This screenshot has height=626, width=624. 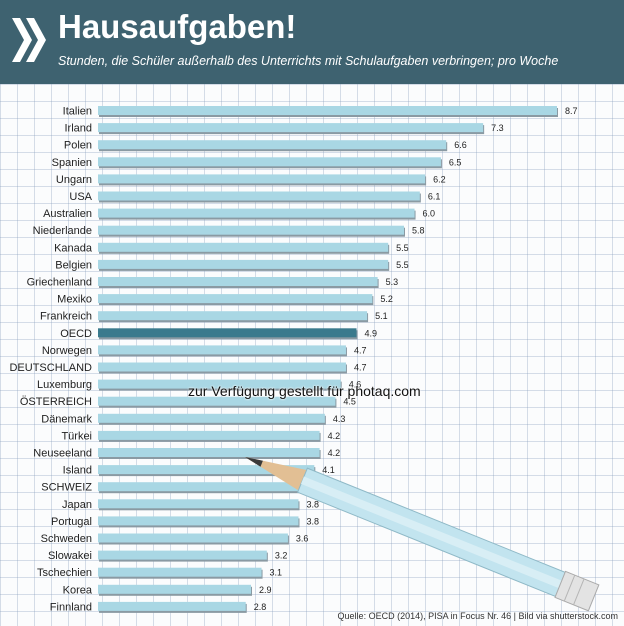 What do you see at coordinates (386, 299) in the screenshot?
I see `value-label: 5.2` at bounding box center [386, 299].